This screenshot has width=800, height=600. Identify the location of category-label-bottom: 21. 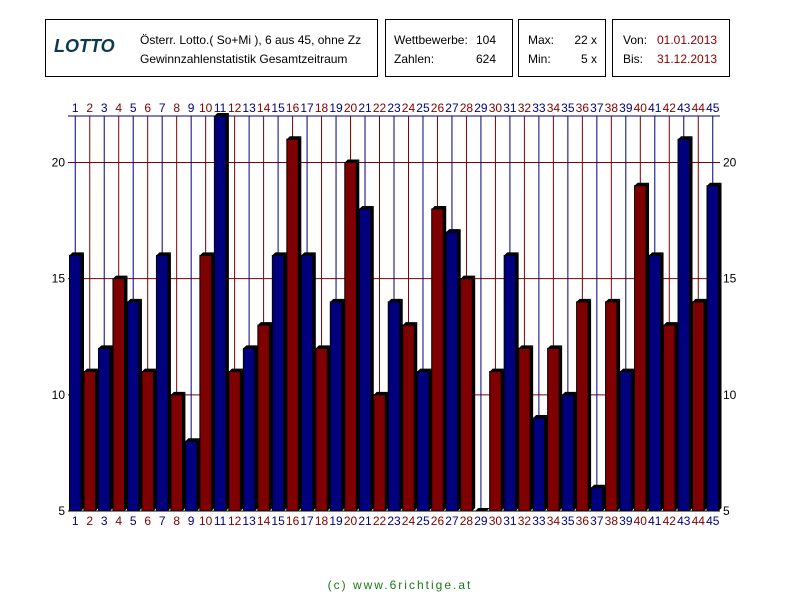
(365, 521).